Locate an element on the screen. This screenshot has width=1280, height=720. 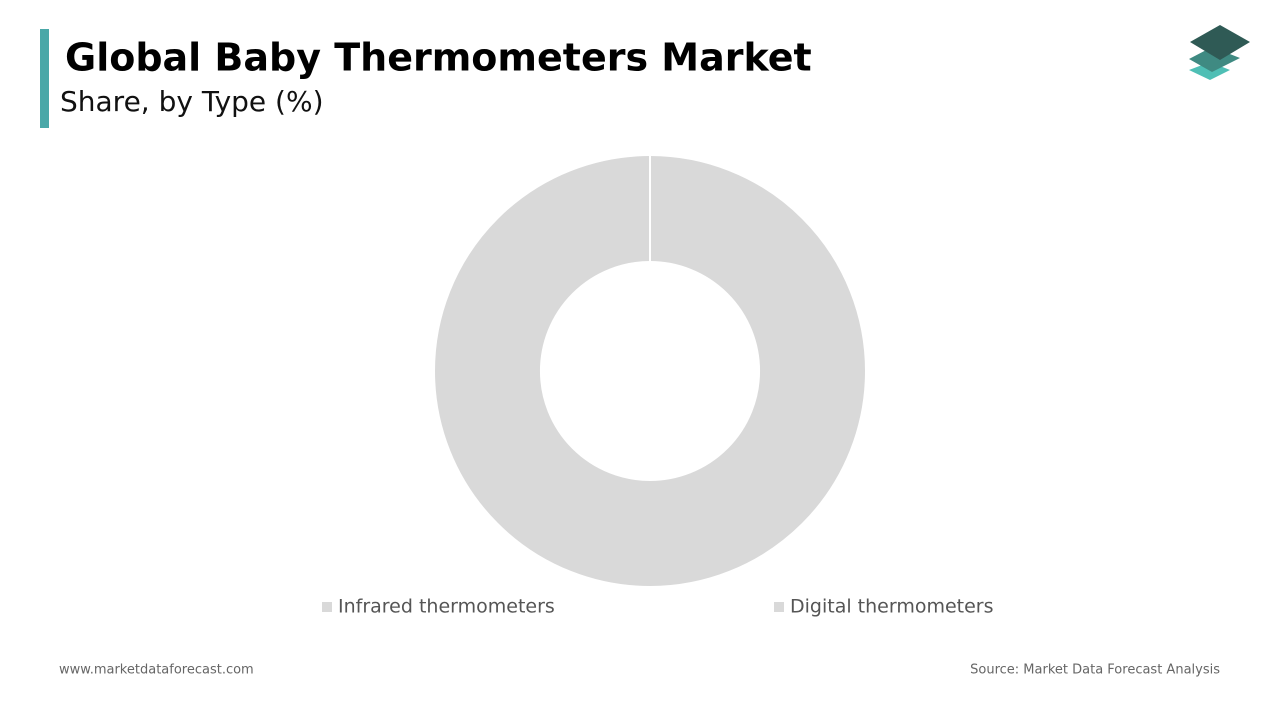
chart-subtitle: Share, by Type (%) is located at coordinates (192, 101).